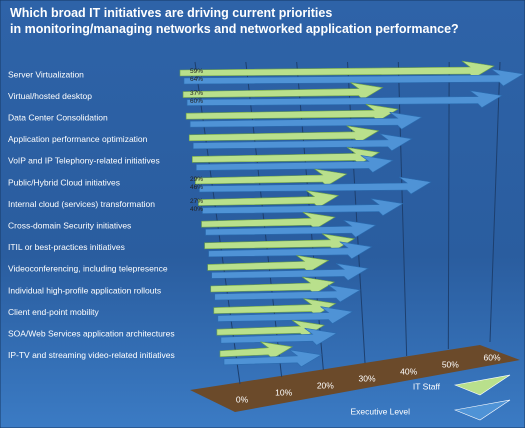  What do you see at coordinates (355, 378) in the screenshot?
I see `floor` at bounding box center [355, 378].